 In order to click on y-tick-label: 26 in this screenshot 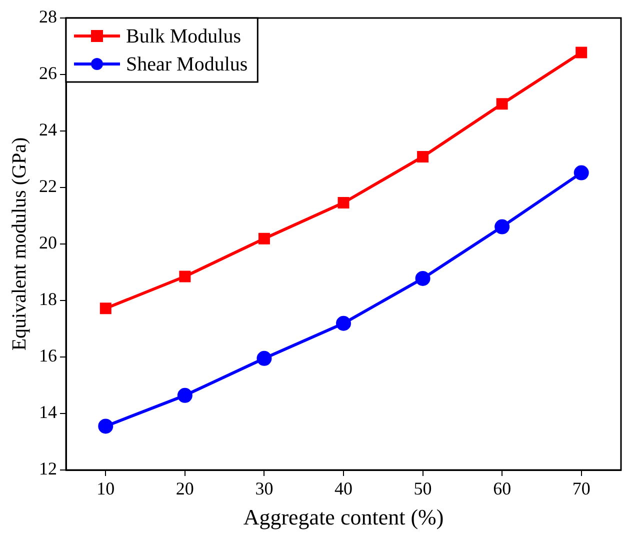, I will do `click(48, 73)`.